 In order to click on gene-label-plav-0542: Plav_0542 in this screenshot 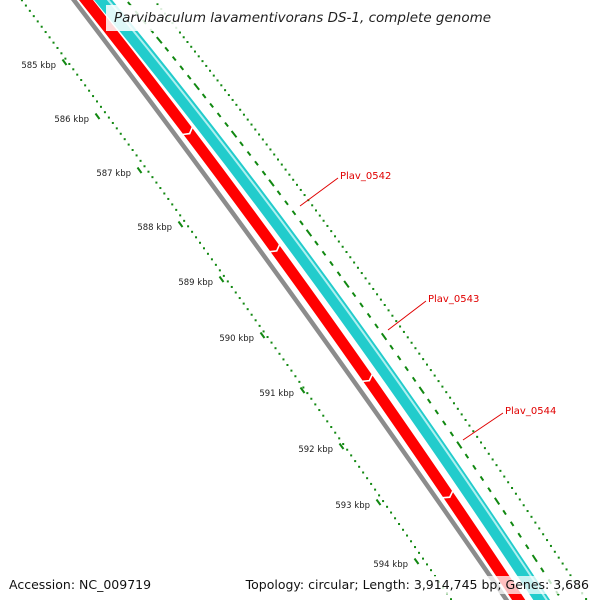, I will do `click(365, 176)`.